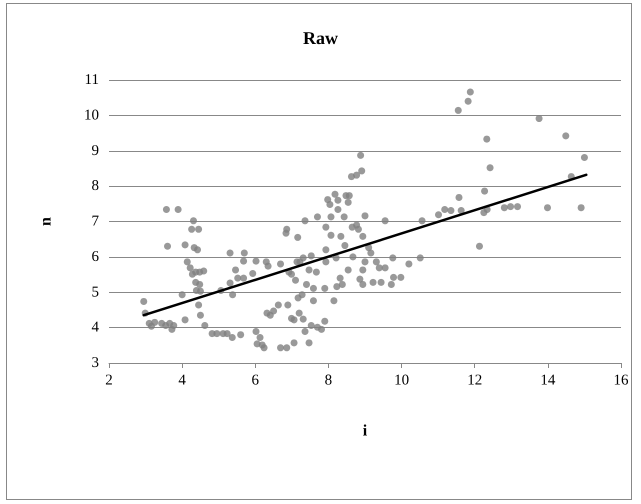 The height and width of the screenshot is (504, 641). Describe the element at coordinates (95, 292) in the screenshot. I see `y-tick-label: 5` at that location.